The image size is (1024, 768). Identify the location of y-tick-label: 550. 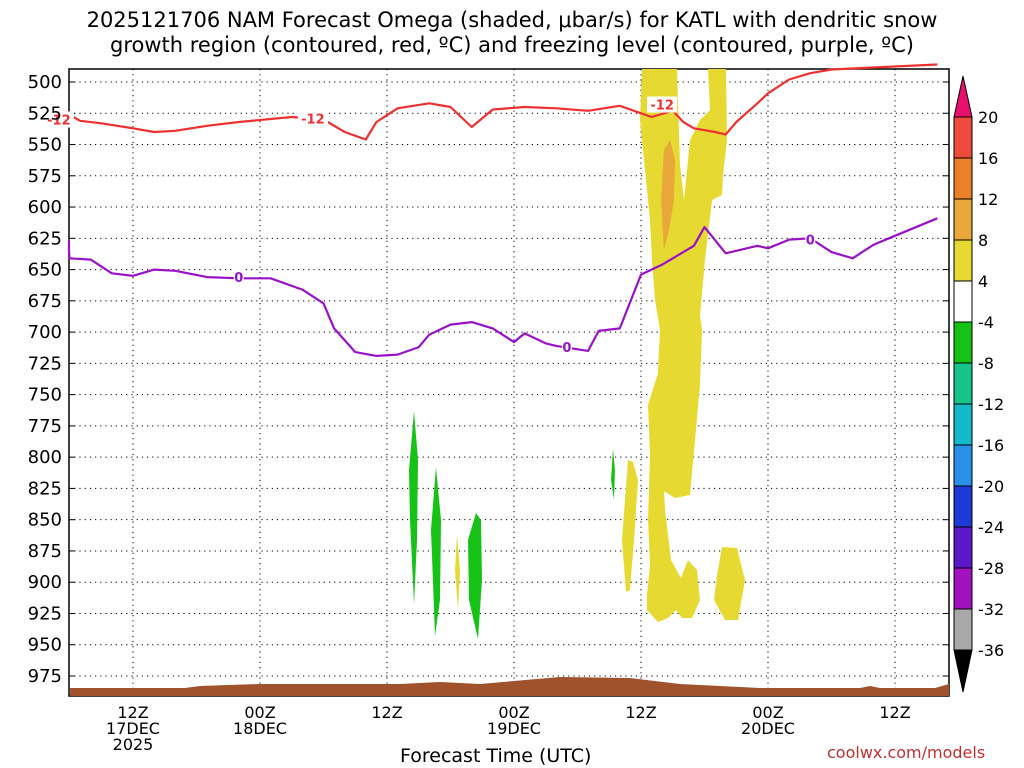
(45, 145).